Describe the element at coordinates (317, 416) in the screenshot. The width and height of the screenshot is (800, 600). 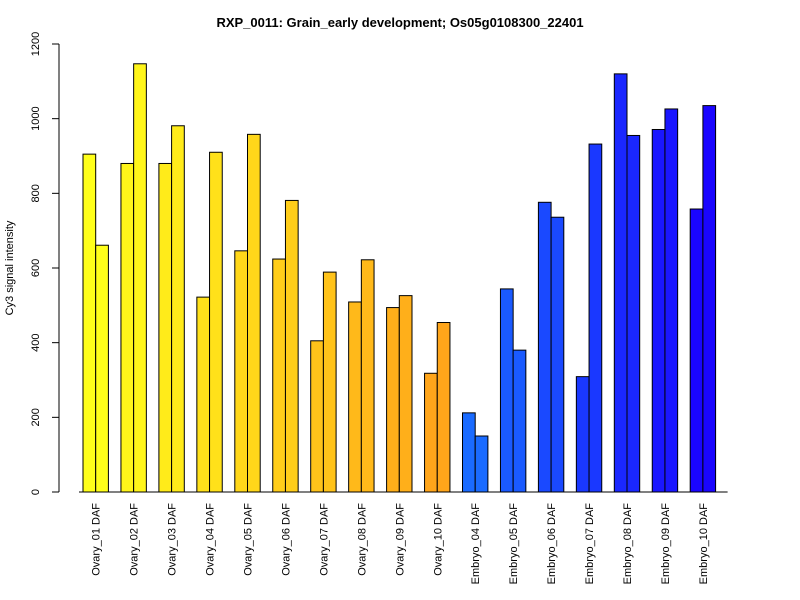
I see `bar-1-ovary-07-daf` at that location.